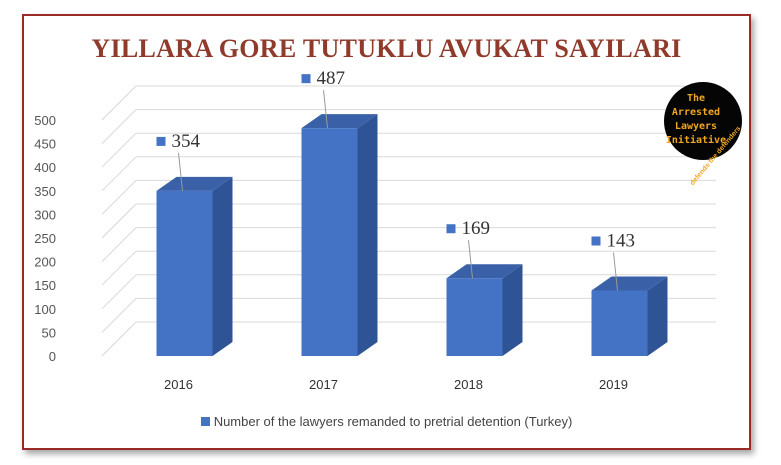 The image size is (781, 465). Describe the element at coordinates (696, 112) in the screenshot. I see `logo-line: Arrested` at that location.